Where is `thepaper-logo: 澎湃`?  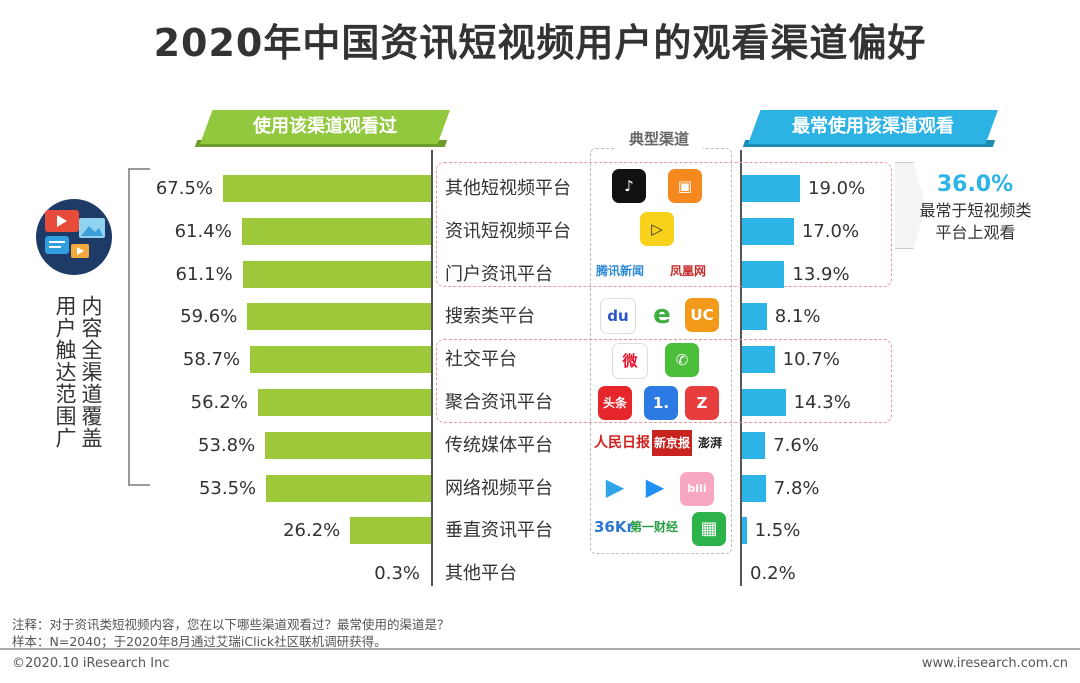
thepaper-logo: 澎湃 is located at coordinates (710, 443).